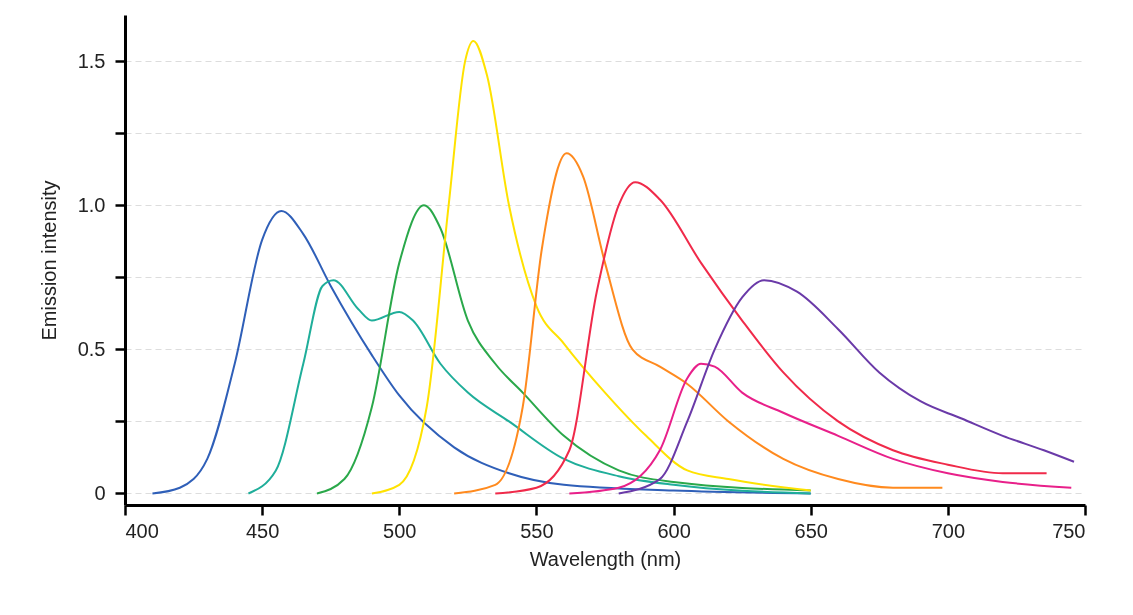  Describe the element at coordinates (100, 492) in the screenshot. I see `y-tick-label: 0` at that location.